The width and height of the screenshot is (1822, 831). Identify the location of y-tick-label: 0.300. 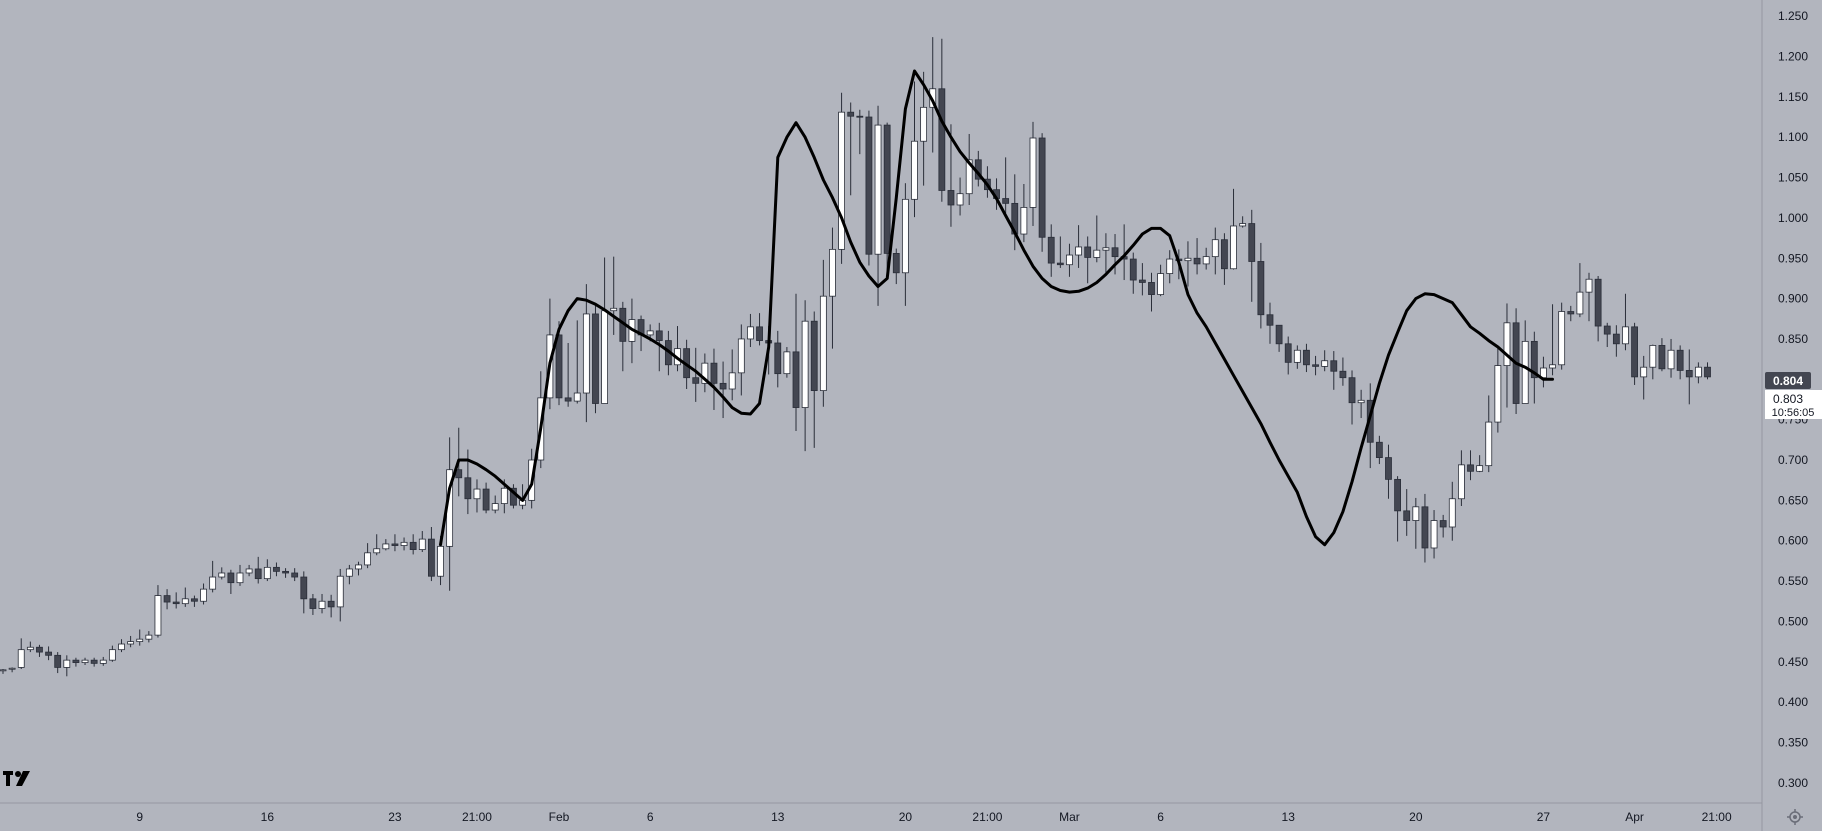
(1793, 783).